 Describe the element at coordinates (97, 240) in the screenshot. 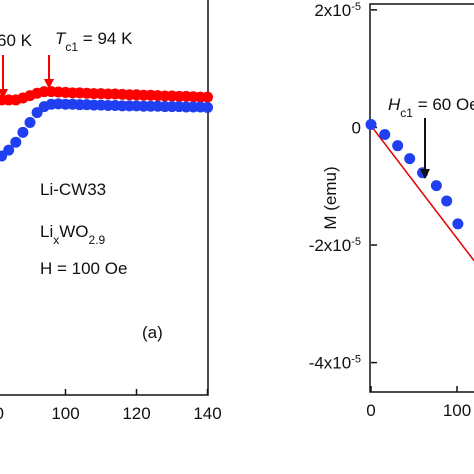

I see `annotation-part: 2.9` at that location.